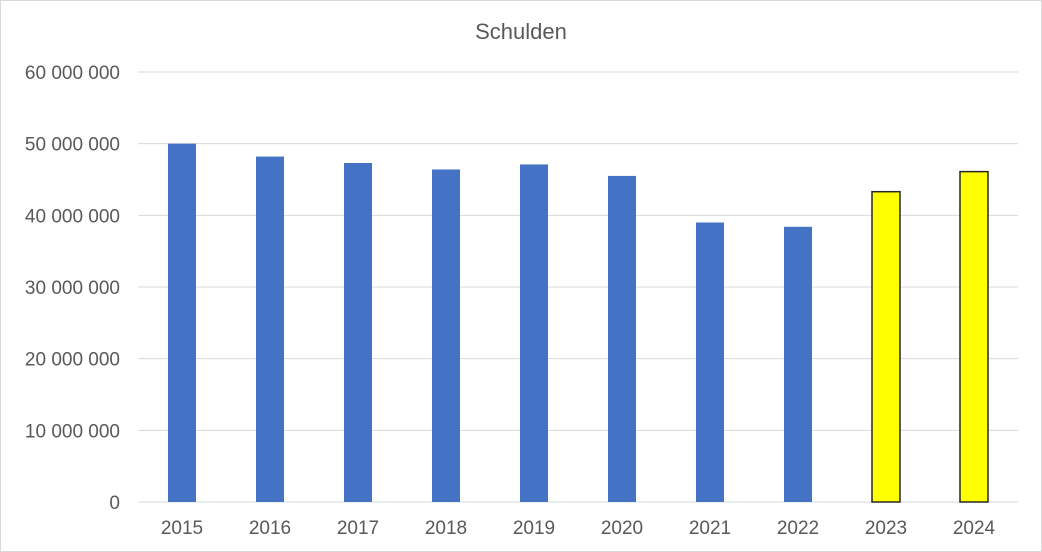  I want to click on y-tick-label: 0, so click(114, 503).